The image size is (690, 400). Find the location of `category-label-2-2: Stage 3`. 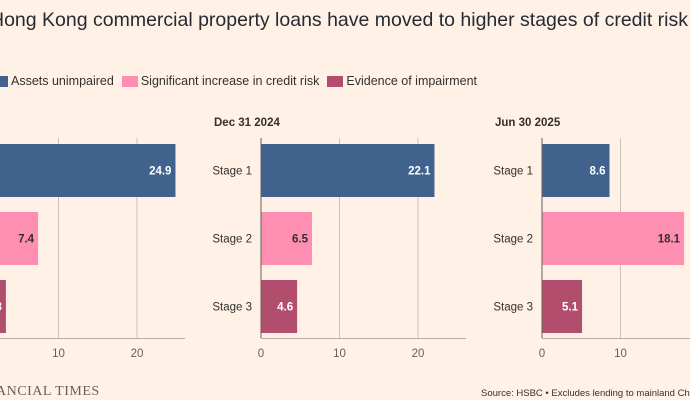

category-label-2-2: Stage 3 is located at coordinates (513, 308).